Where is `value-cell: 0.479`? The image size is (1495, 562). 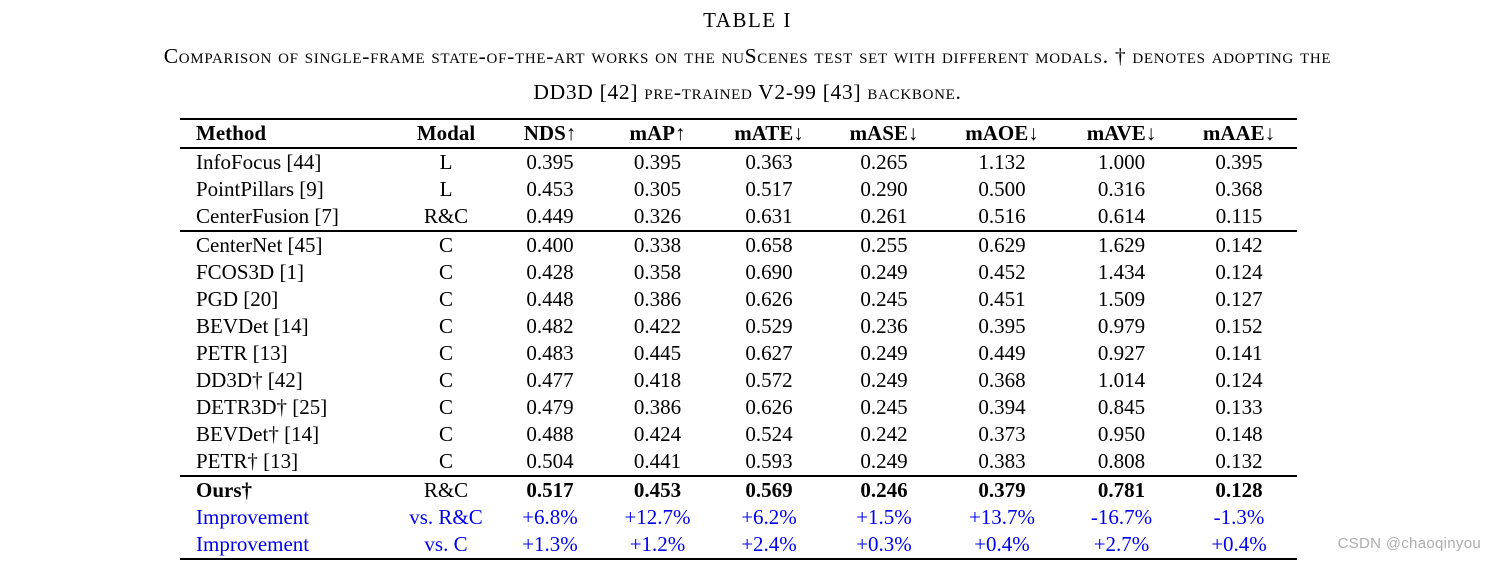
value-cell: 0.479 is located at coordinates (550, 407).